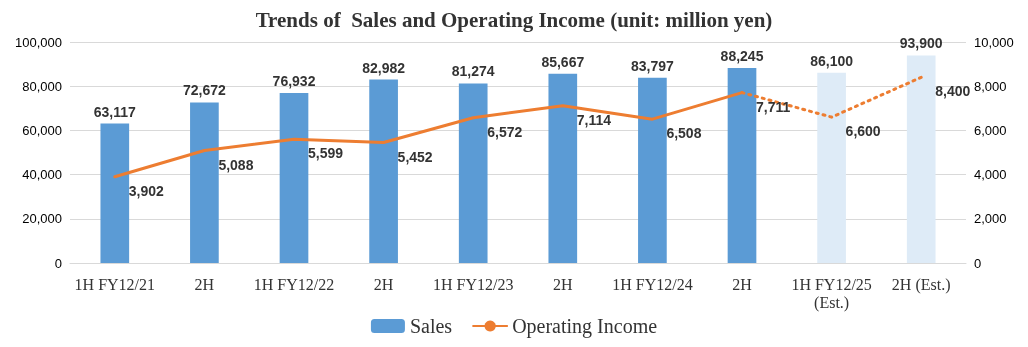 The image size is (1028, 347). Describe the element at coordinates (42, 86) in the screenshot. I see `y-tick-label: 80,000` at that location.